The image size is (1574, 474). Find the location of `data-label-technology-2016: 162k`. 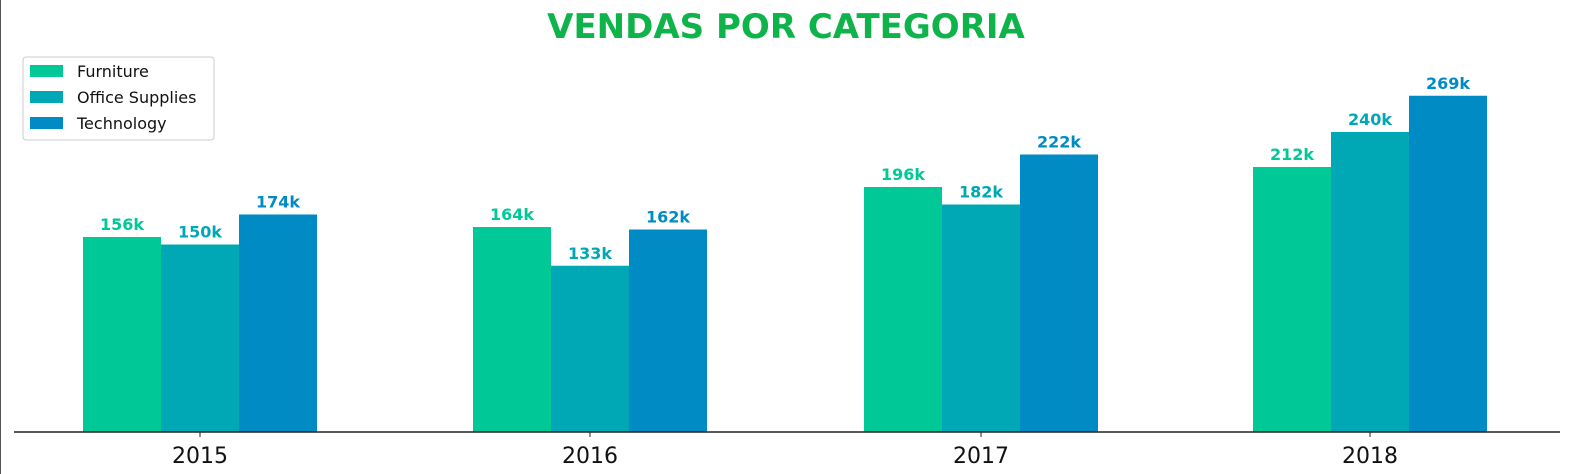

data-label-technology-2016: 162k is located at coordinates (668, 217).